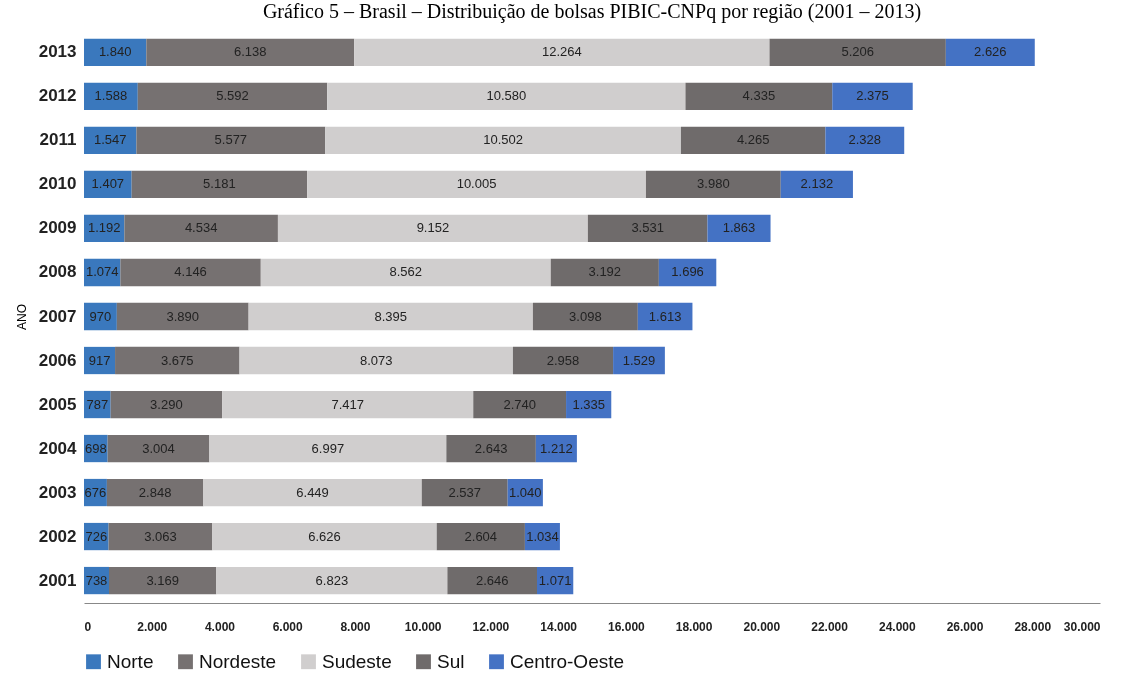 This screenshot has height=690, width=1141. What do you see at coordinates (990, 52) in the screenshot?
I see `data-label: 2.626` at bounding box center [990, 52].